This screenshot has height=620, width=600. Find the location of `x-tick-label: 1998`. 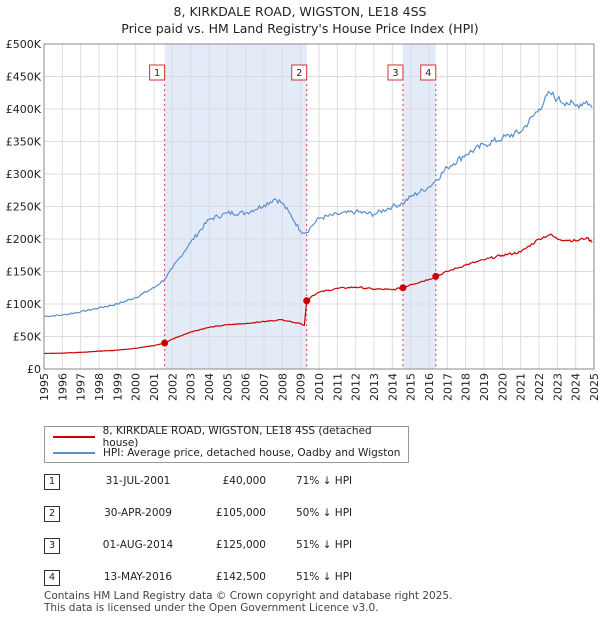

x-tick-label: 1998 is located at coordinates (99, 387).